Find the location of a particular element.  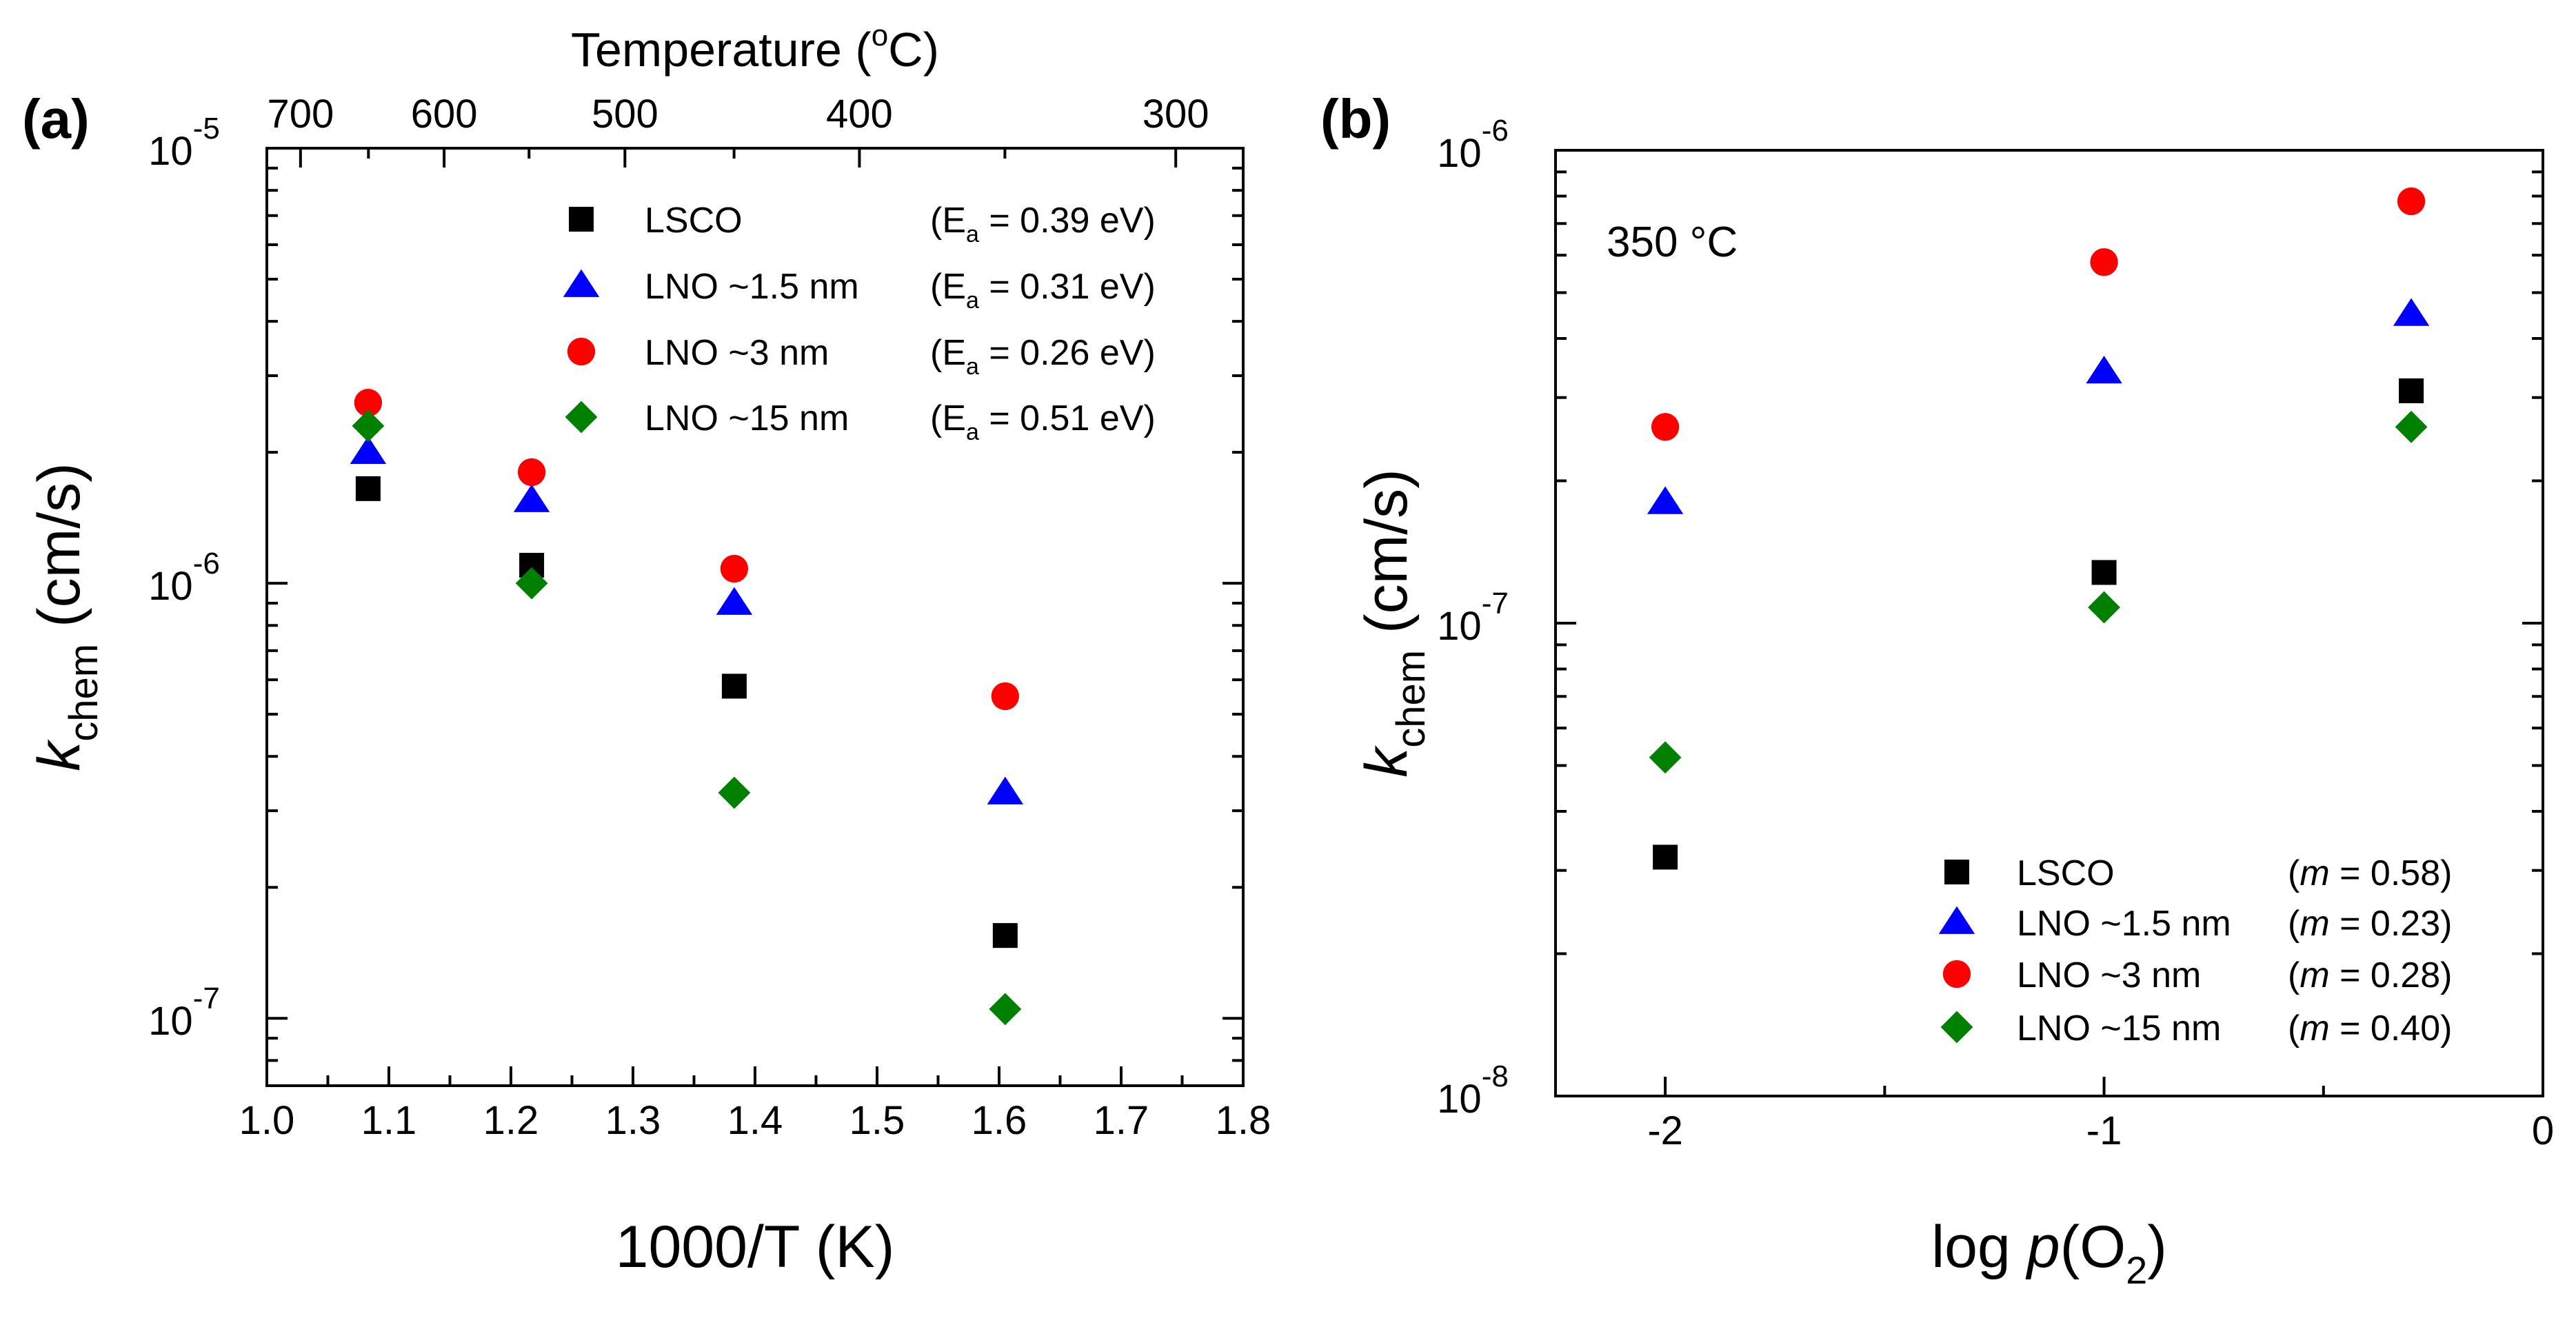

legend-note: (Ea = 0.51 eV) is located at coordinates (1043, 421).